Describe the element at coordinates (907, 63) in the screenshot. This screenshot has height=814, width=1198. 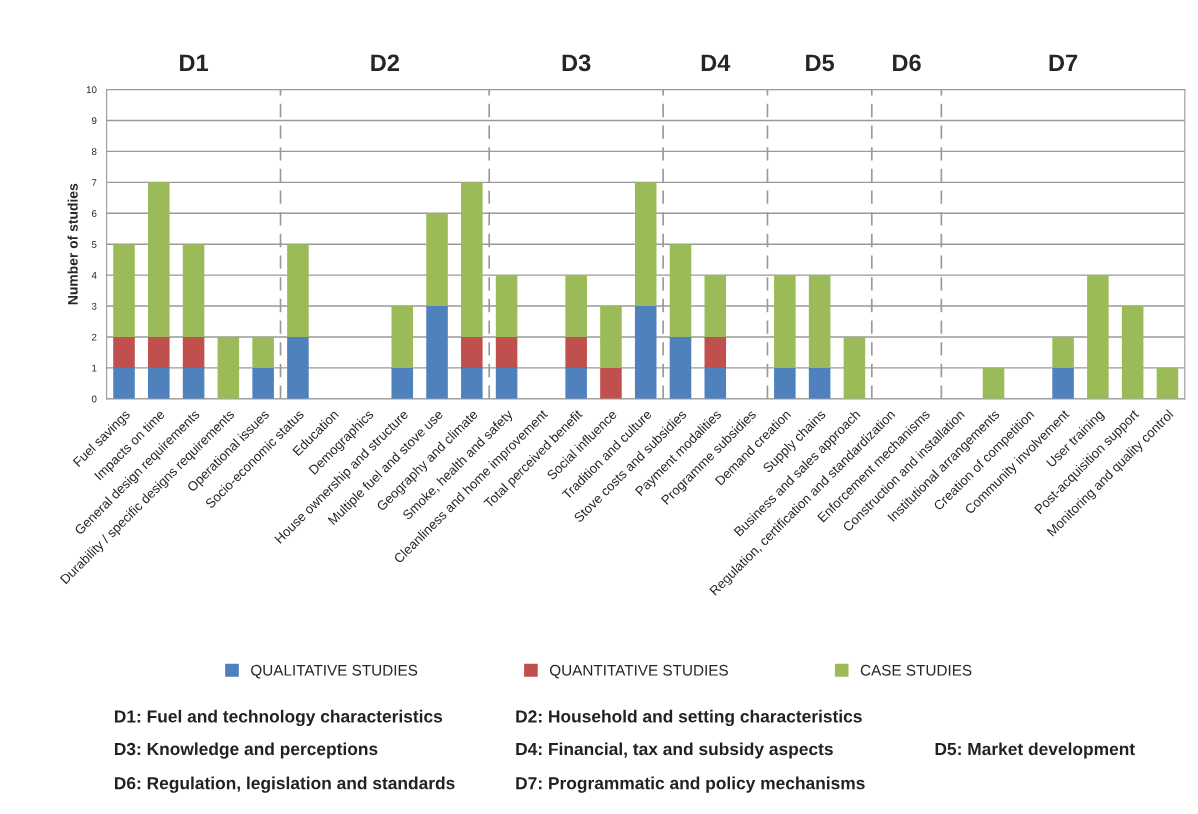
I see `text: D6` at that location.